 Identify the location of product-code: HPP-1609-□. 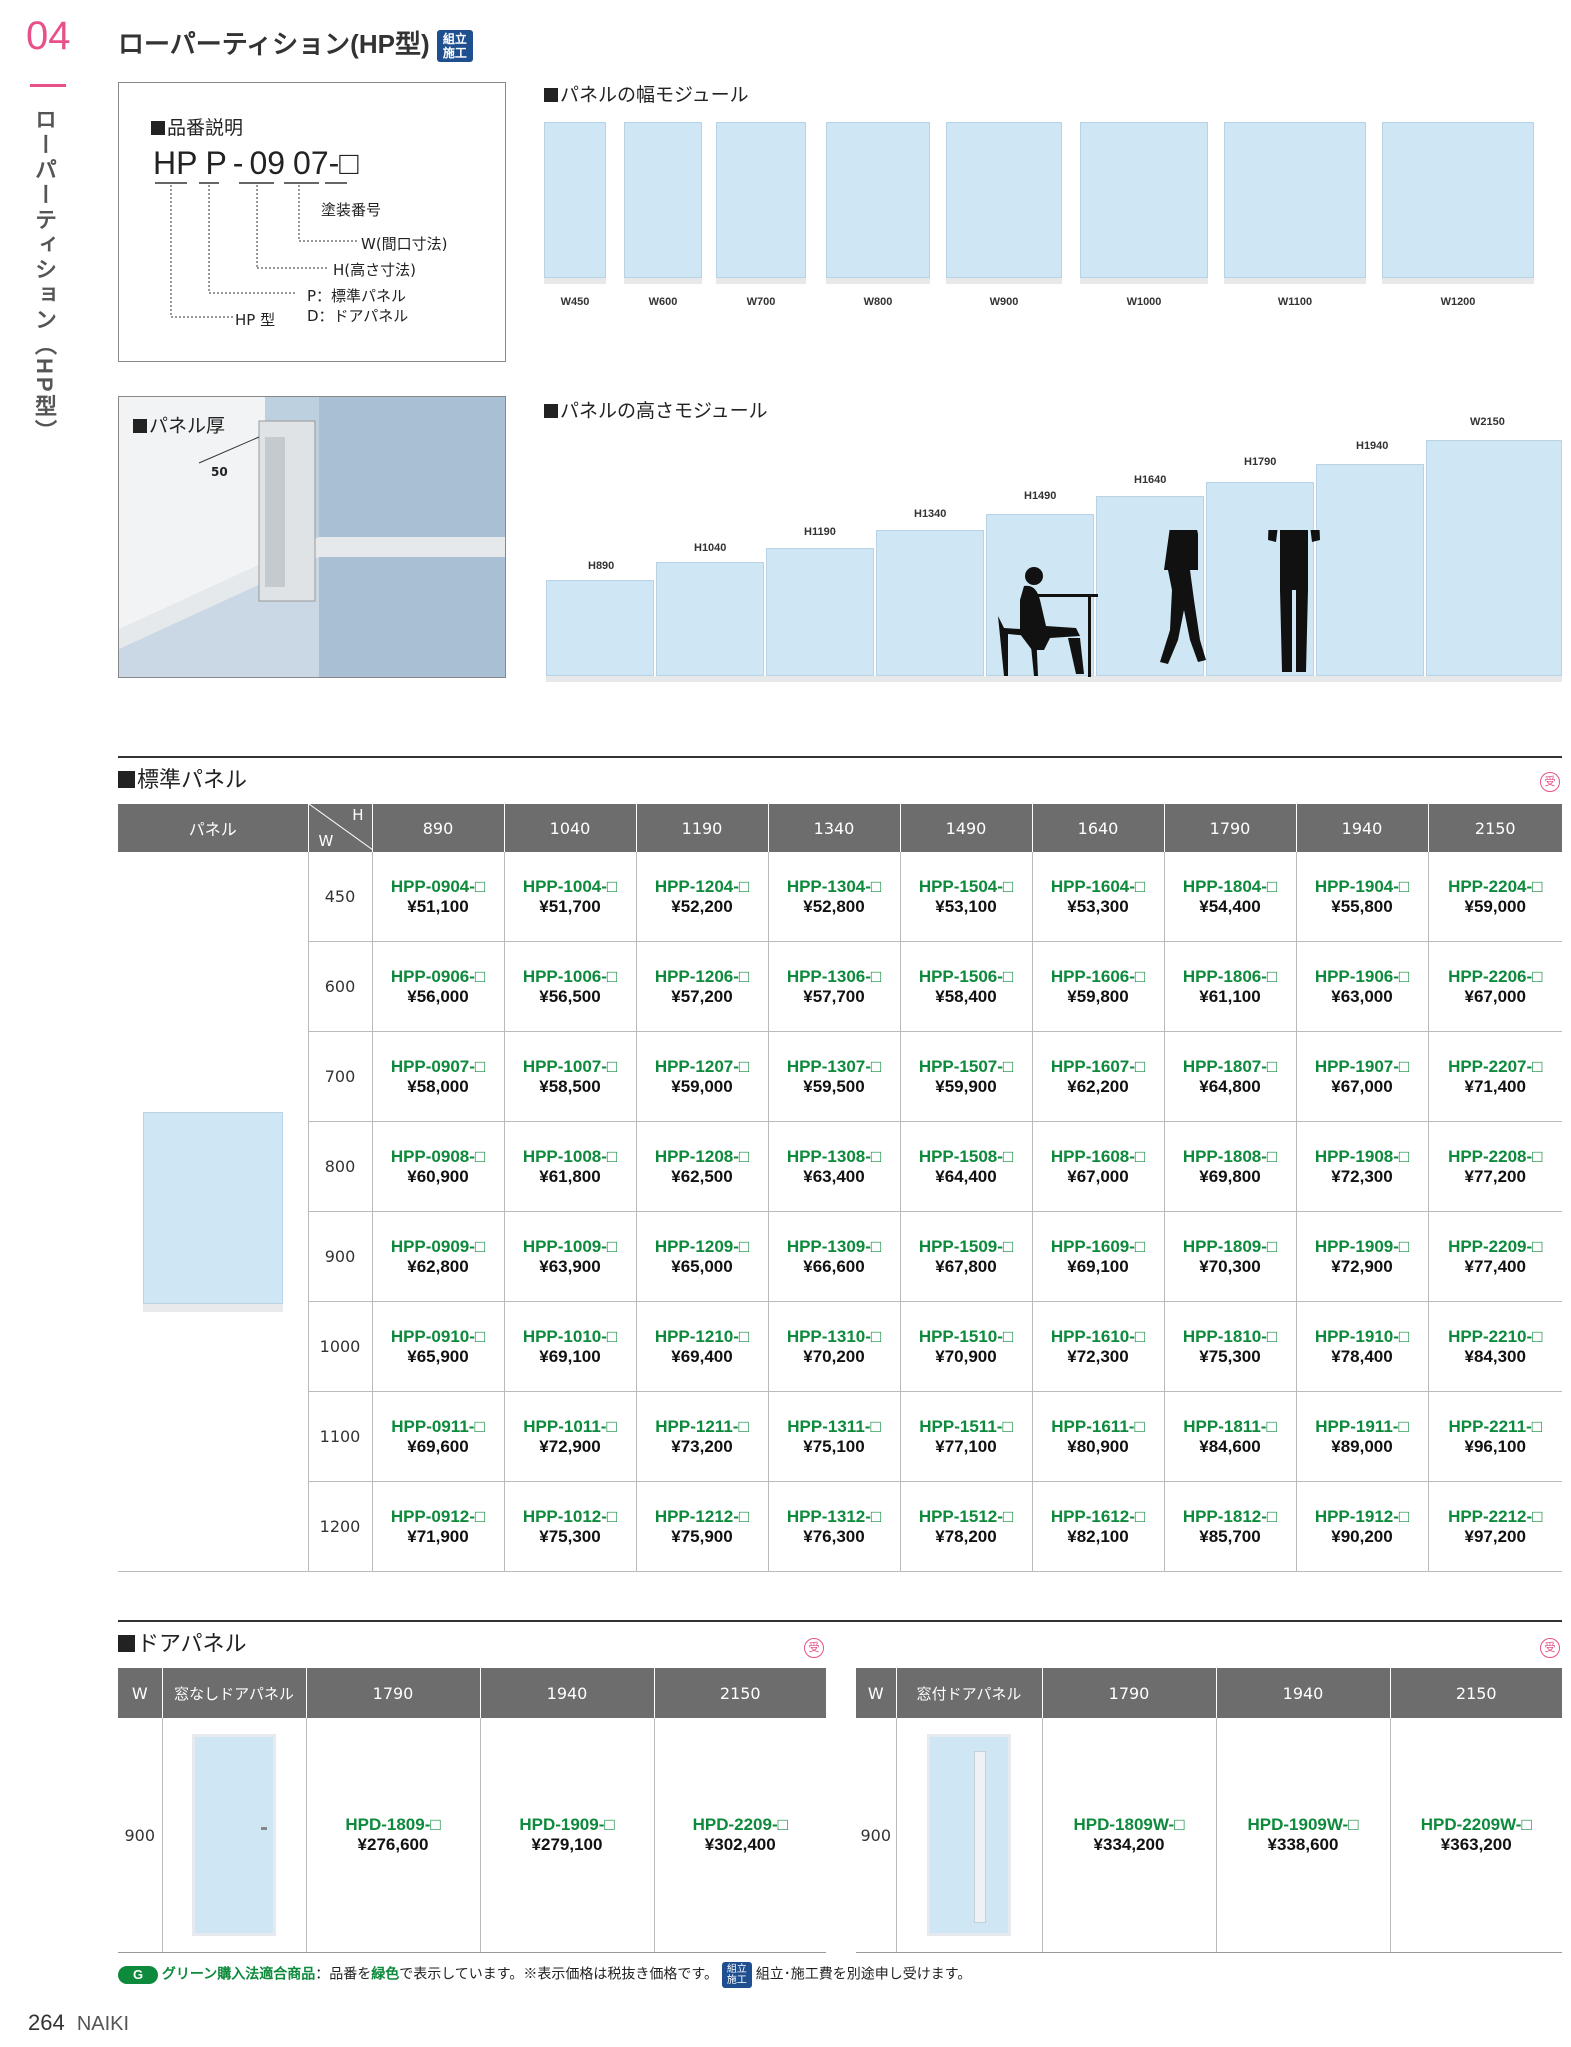
(1098, 1246).